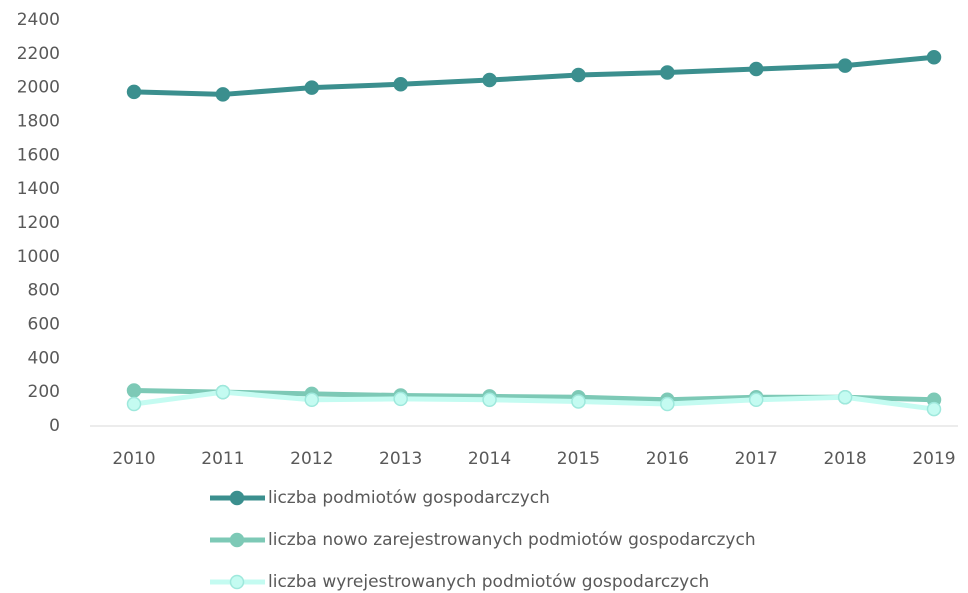  Describe the element at coordinates (578, 459) in the screenshot. I see `x-tick-label: 2015` at that location.